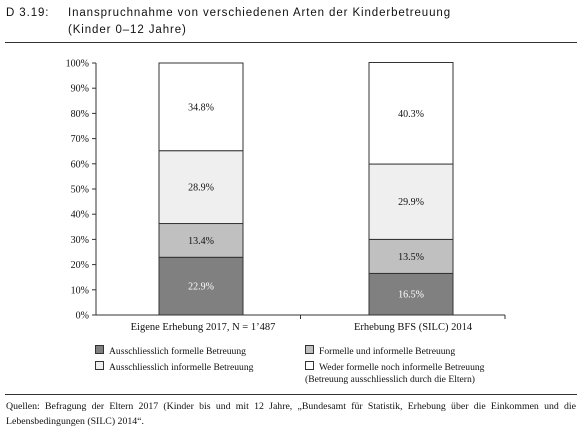  I want to click on y-tick-label-5: 50%, so click(80, 190).